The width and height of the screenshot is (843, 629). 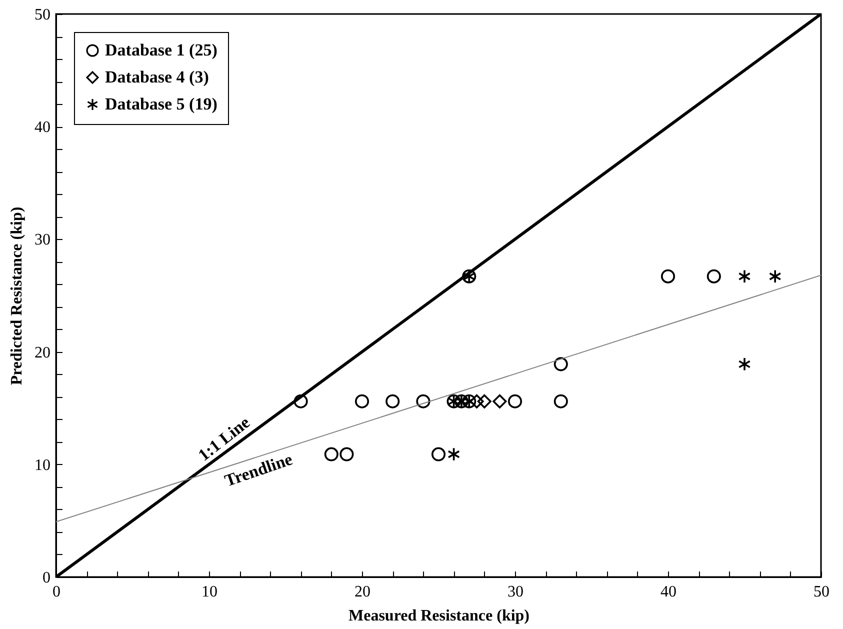 I want to click on x-tick-label: 10, so click(x=210, y=592).